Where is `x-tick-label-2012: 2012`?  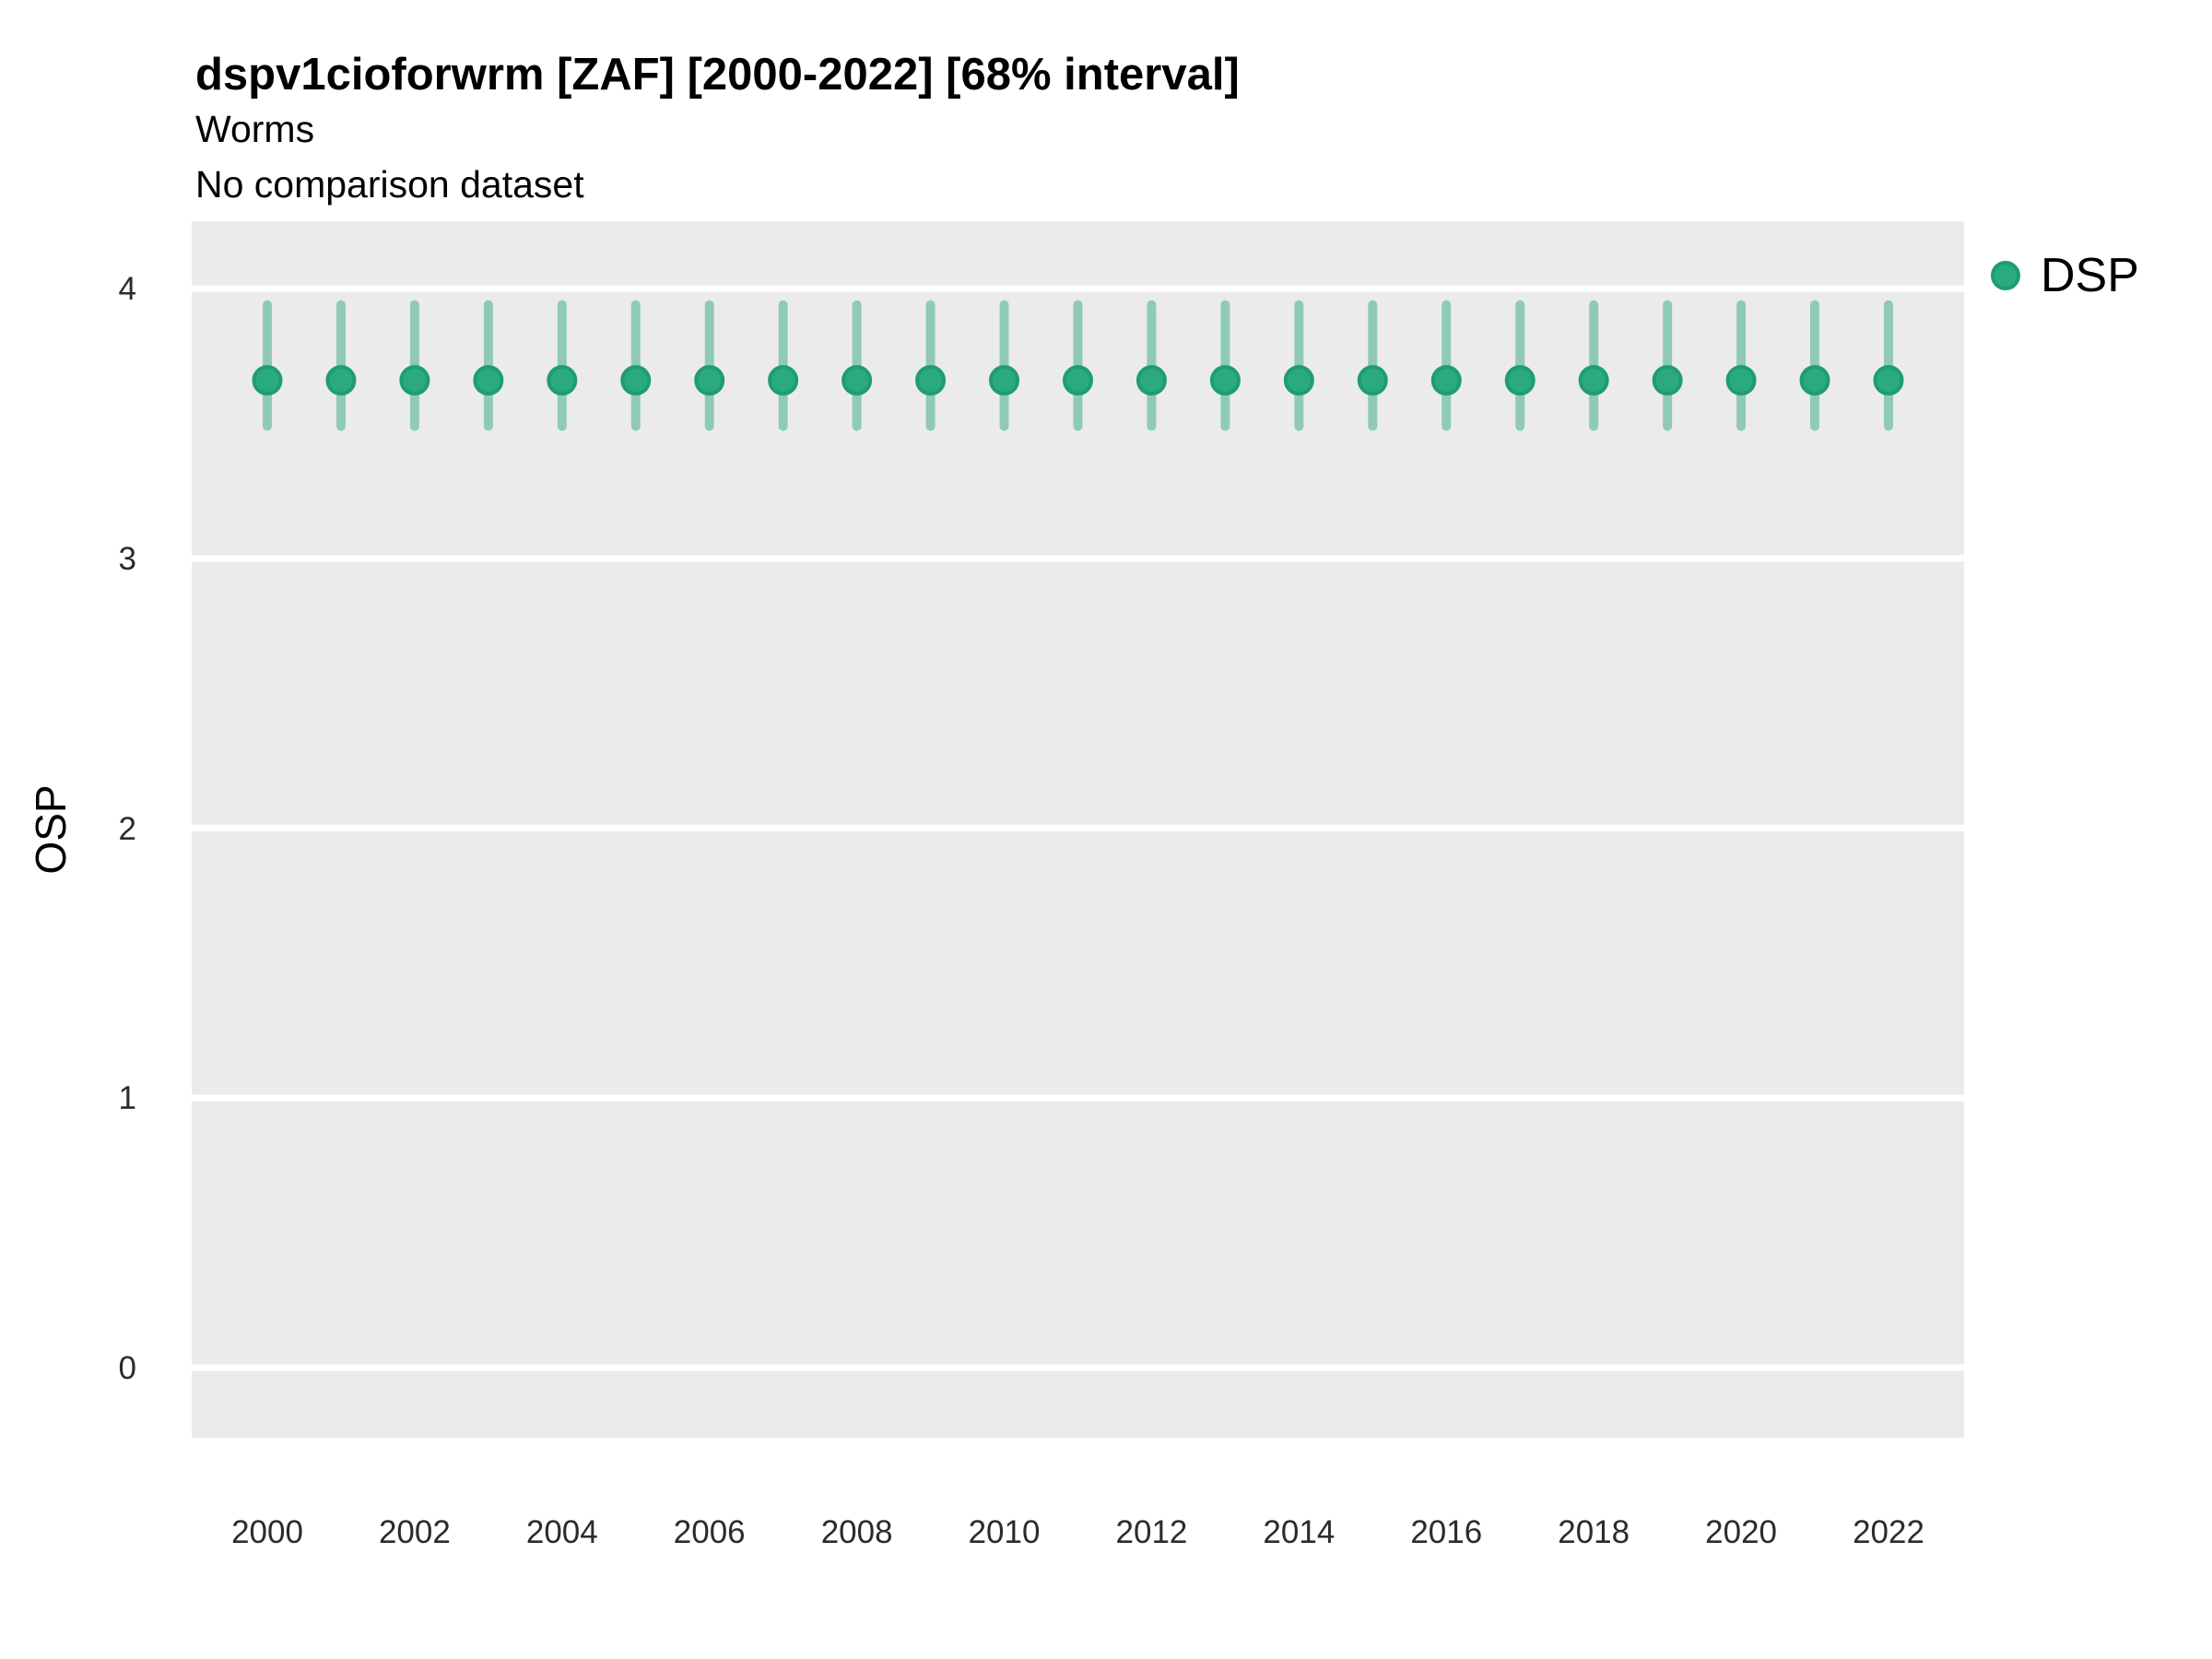
x-tick-label-2012: 2012 is located at coordinates (1151, 1532).